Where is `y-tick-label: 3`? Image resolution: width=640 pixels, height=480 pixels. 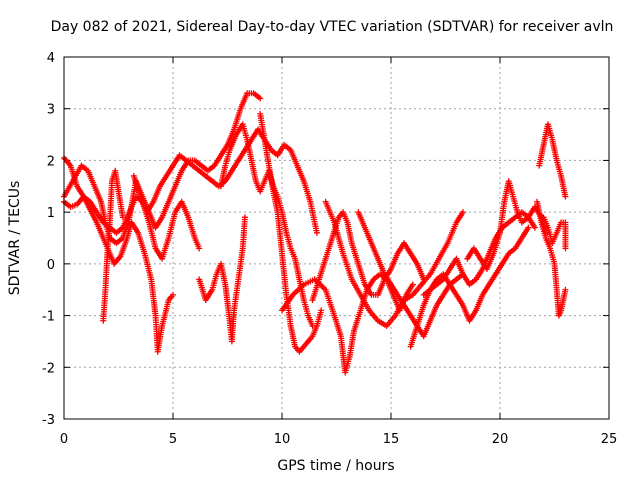
y-tick-label: 3 is located at coordinates (51, 110).